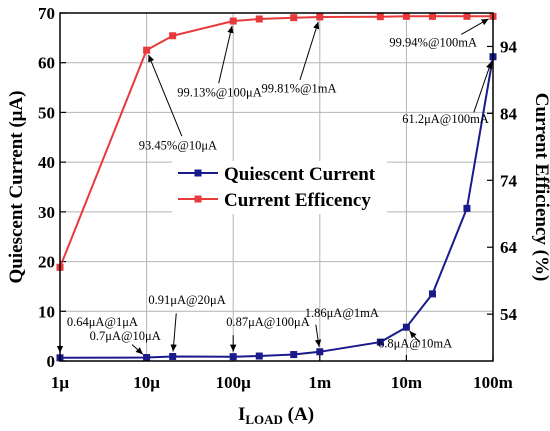 The height and width of the screenshot is (431, 550). Describe the element at coordinates (102, 322) in the screenshot. I see `annotation-label: 0.64μA@1μA` at that location.